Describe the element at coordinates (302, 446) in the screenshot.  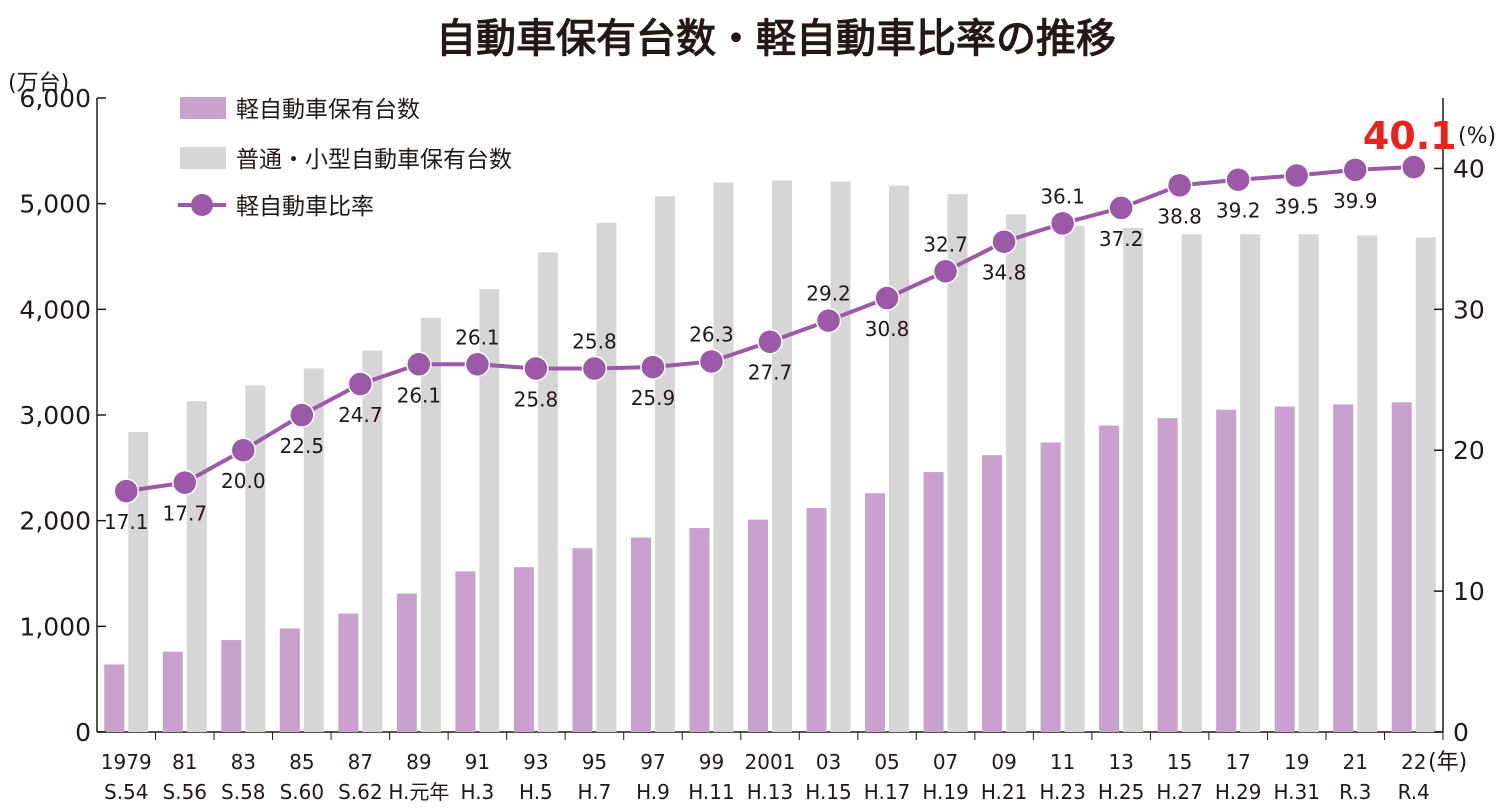
I see `ratio-data-label: 22.5` at that location.